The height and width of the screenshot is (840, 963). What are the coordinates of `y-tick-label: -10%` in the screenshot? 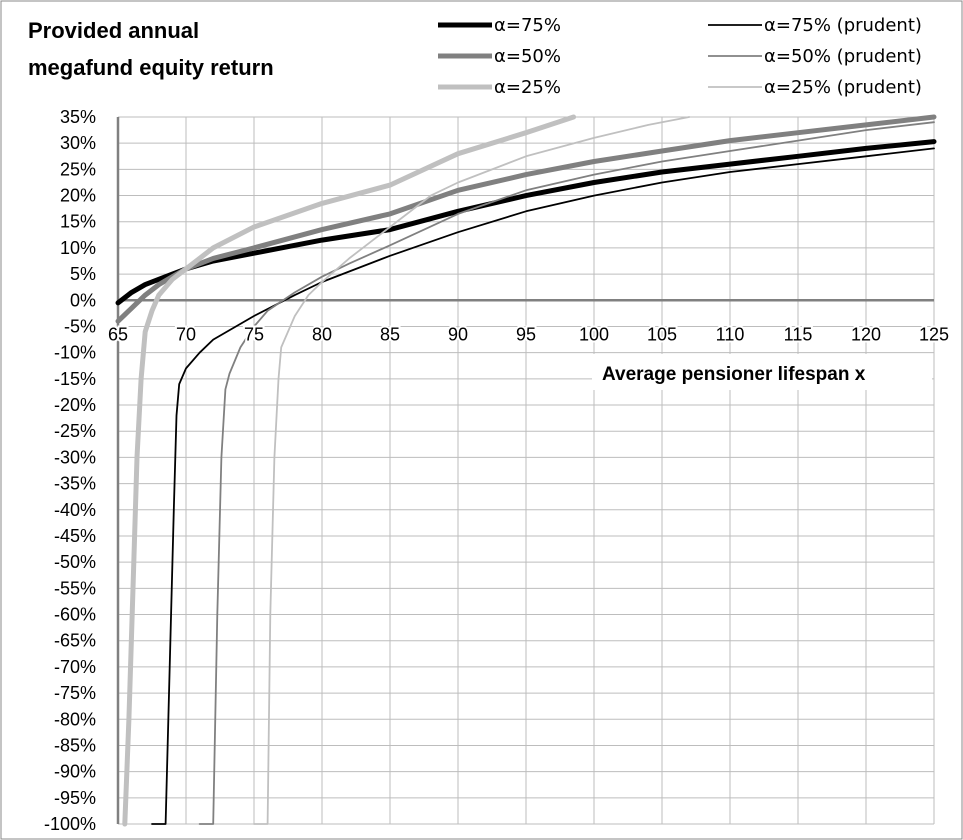 It's located at (75, 353).